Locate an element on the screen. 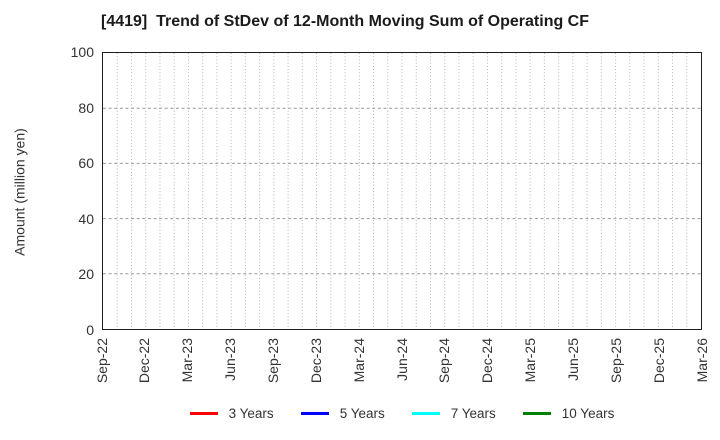 This screenshot has width=720, height=440. y-tick-label: 80 is located at coordinates (86, 107).